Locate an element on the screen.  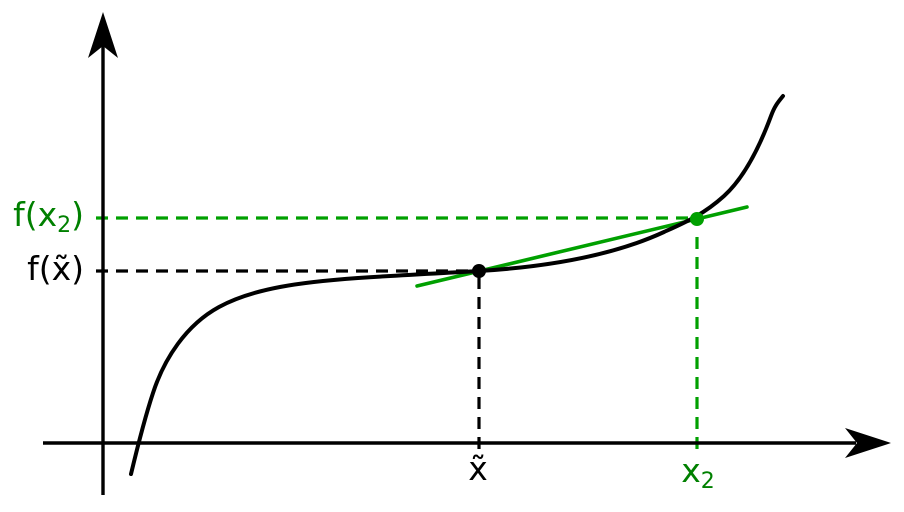
label-f-x2-prefix: f(x is located at coordinates (35, 214).